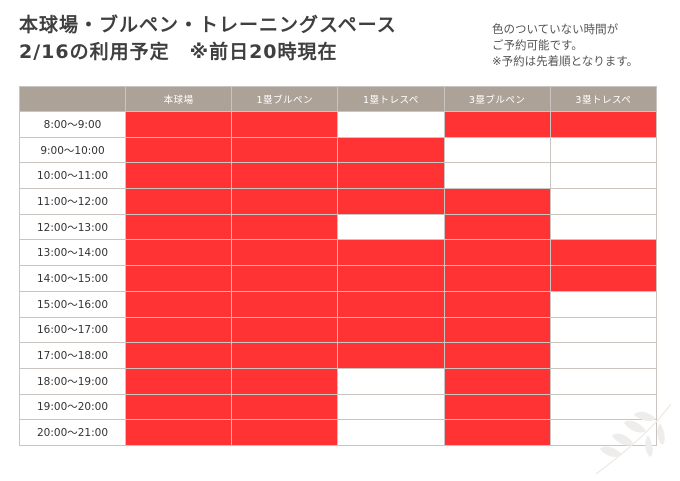 The image size is (680, 481). I want to click on table-row: 11:00〜12:00, so click(338, 201).